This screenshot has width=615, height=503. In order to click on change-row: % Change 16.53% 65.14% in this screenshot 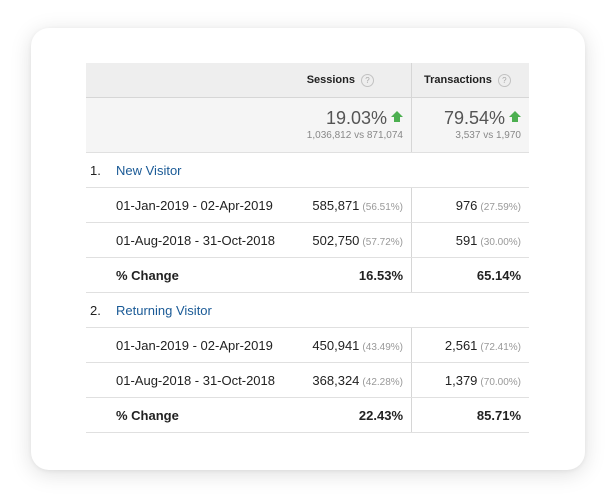, I will do `click(307, 275)`.